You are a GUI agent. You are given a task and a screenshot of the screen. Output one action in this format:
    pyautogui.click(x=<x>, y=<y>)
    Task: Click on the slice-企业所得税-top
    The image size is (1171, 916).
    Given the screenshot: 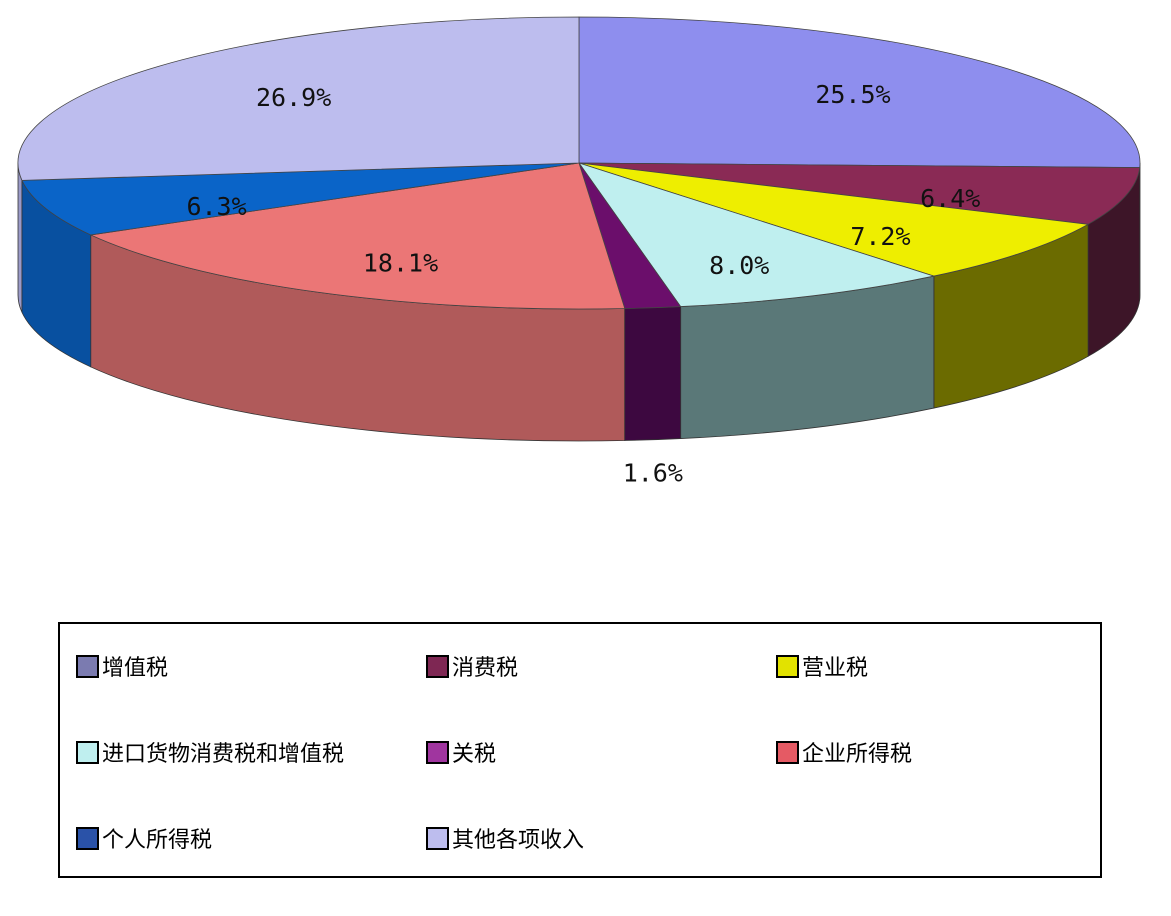 What is the action you would take?
    pyautogui.click(x=357, y=236)
    